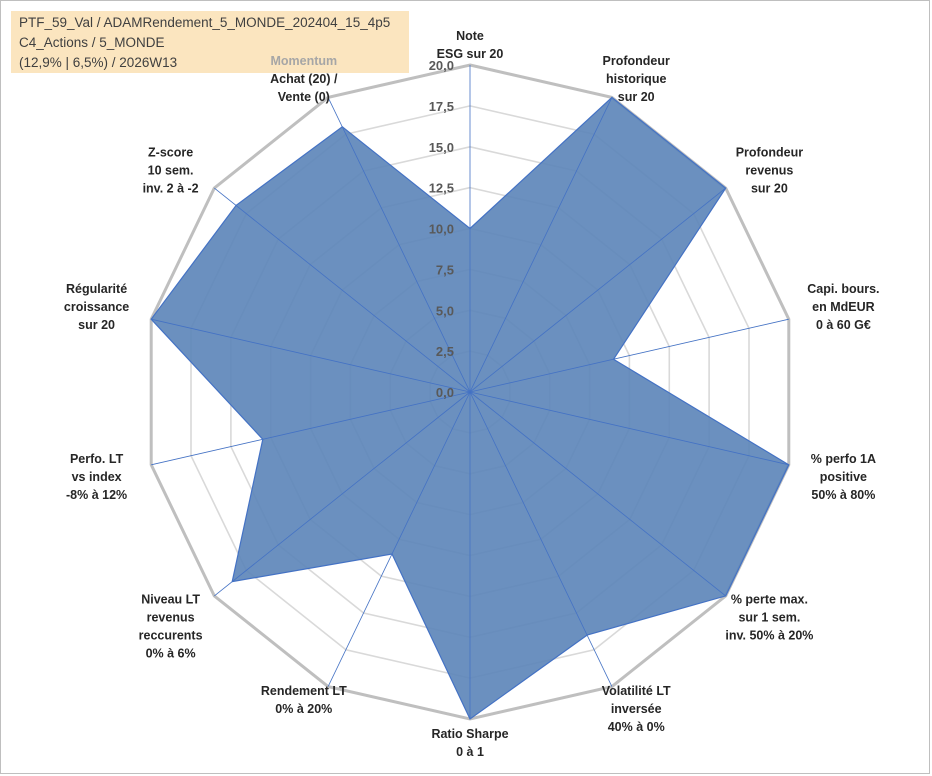 The image size is (932, 776). Describe the element at coordinates (445, 392) in the screenshot. I see `tick-label-0: 0,0` at that location.